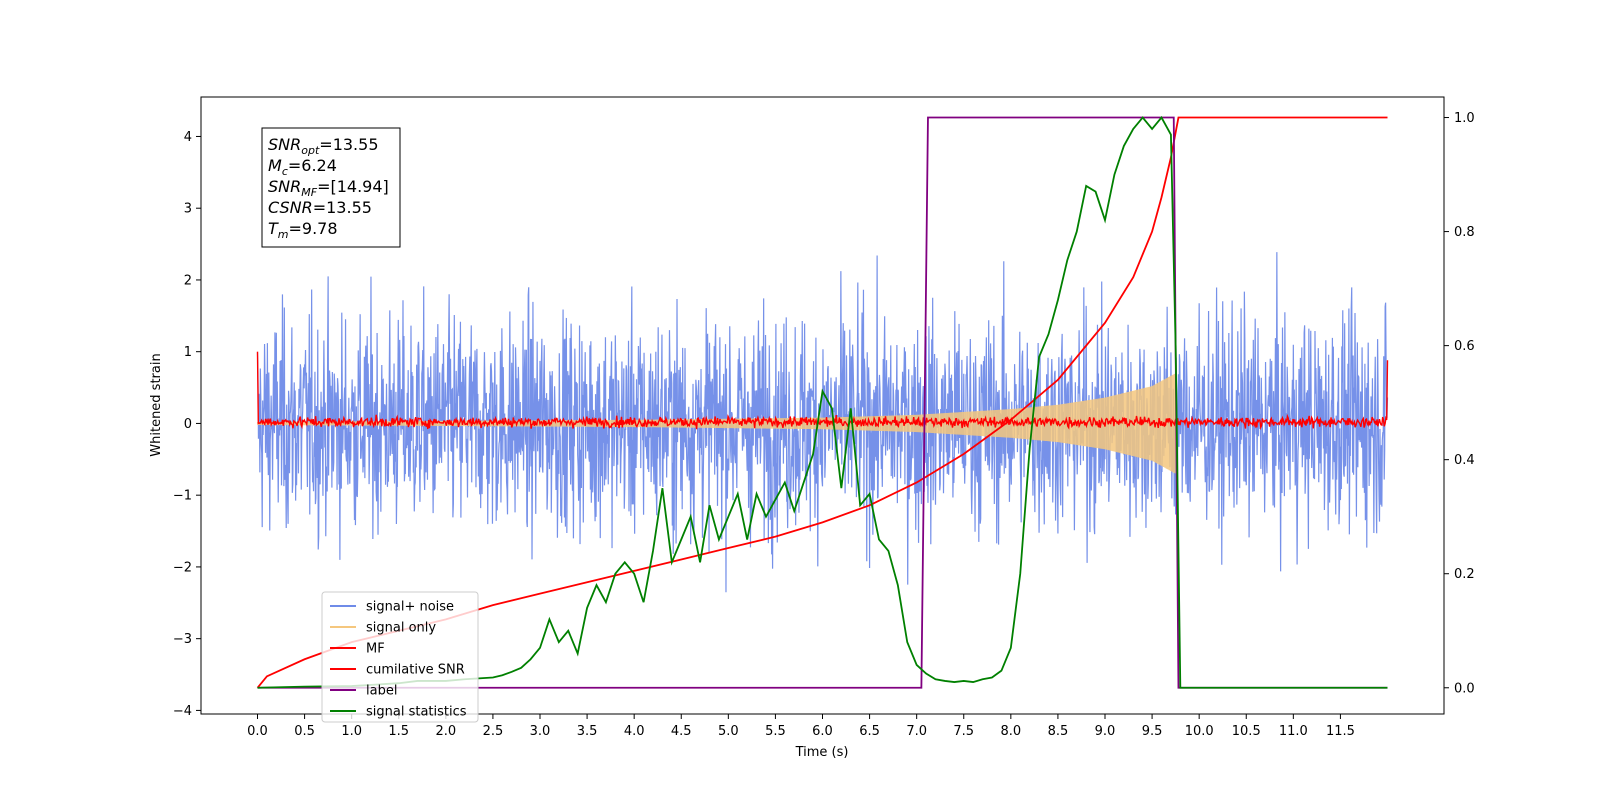 The image size is (1600, 800). I want to click on x-tick-label: 2.0, so click(445, 731).